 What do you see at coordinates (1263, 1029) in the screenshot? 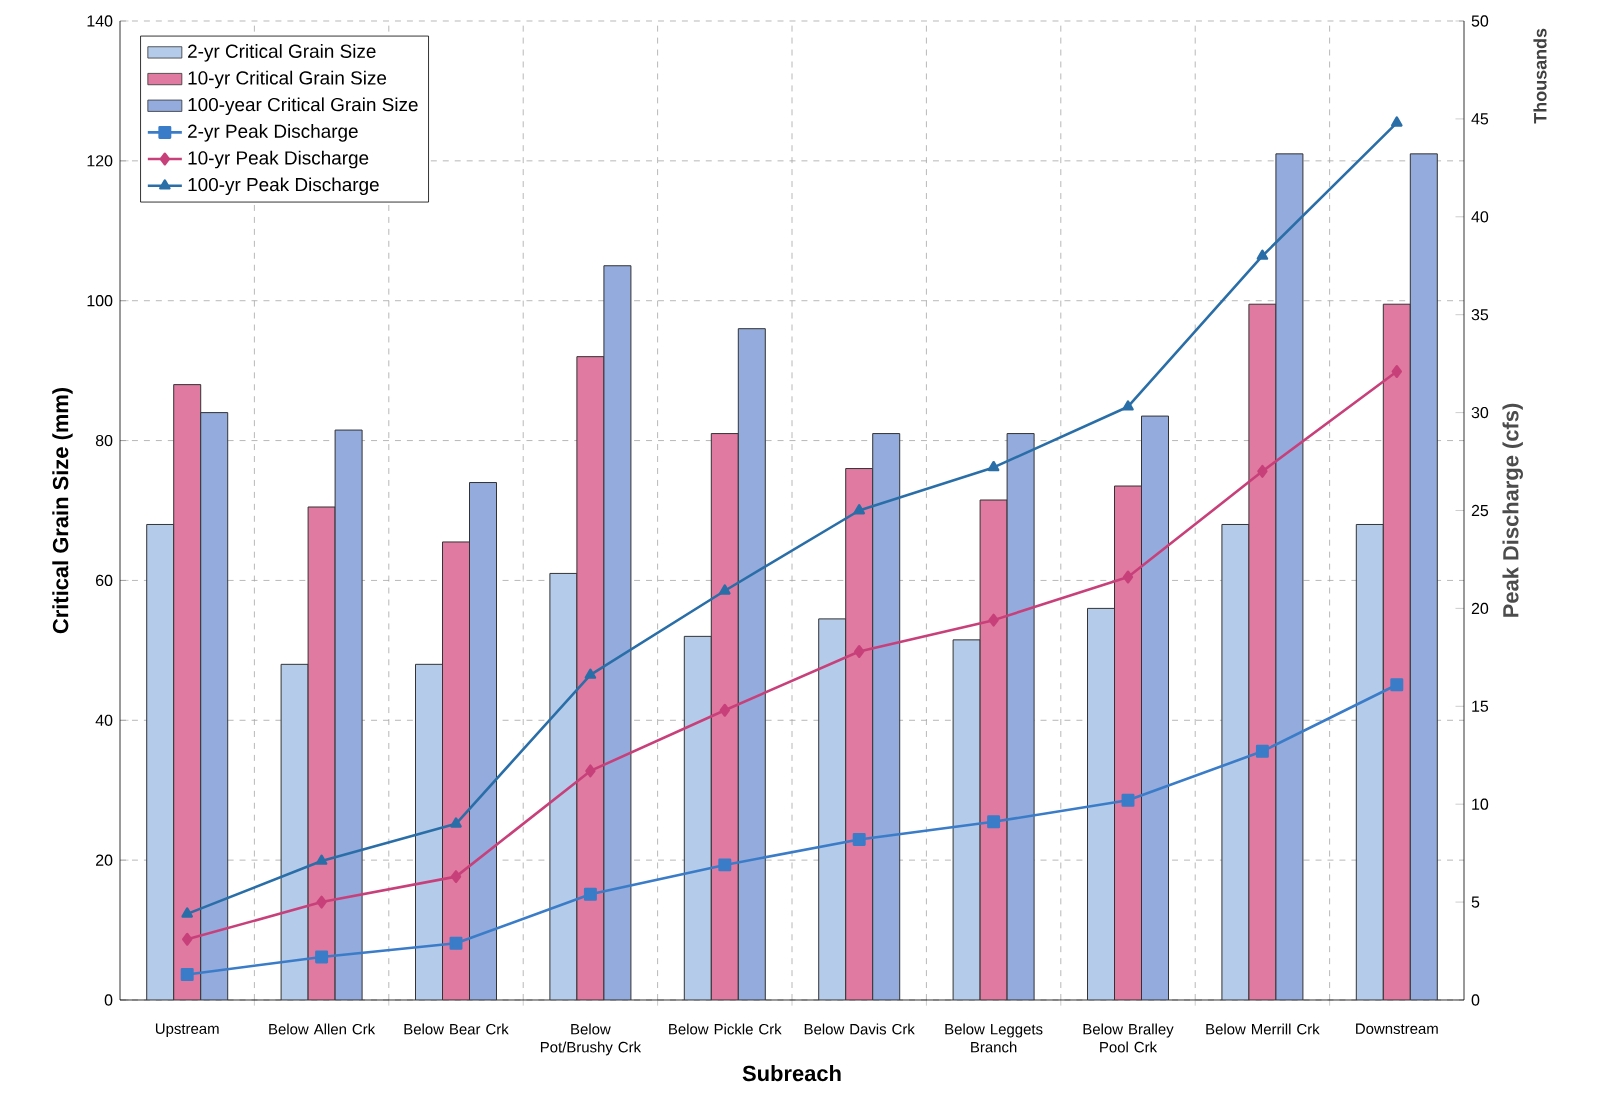
I see `x-tick-label: Below Merrill Crk` at bounding box center [1263, 1029].